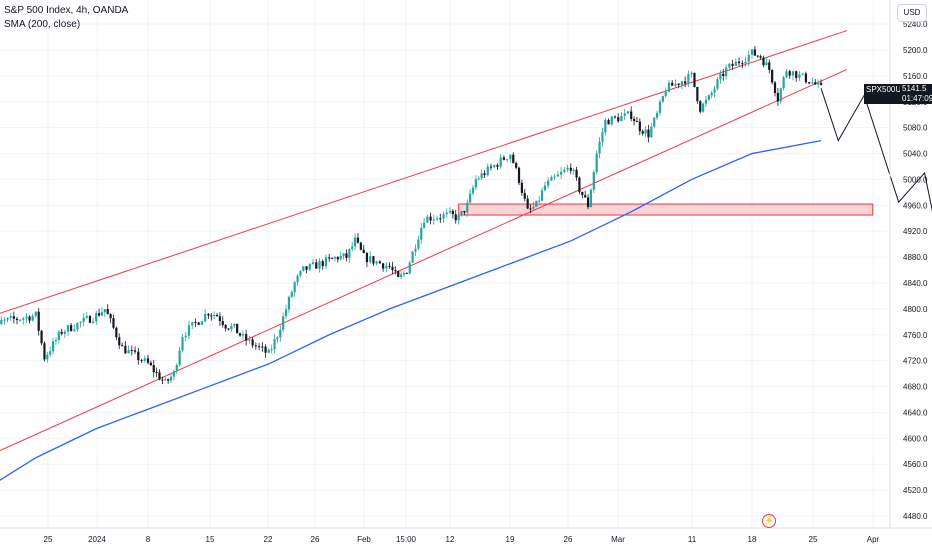 This screenshot has width=932, height=550. I want to click on indicator-title: SMA (200, close), so click(42, 24).